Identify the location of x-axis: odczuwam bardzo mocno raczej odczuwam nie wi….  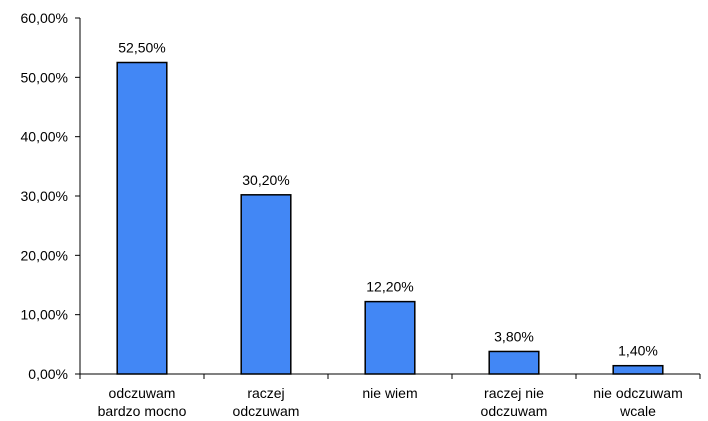
(390, 396).